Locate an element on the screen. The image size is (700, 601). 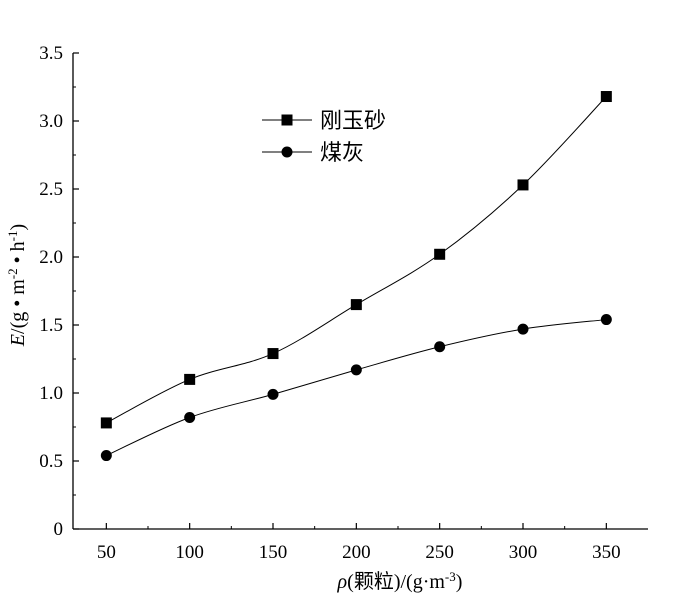
x-tick-label: 100 is located at coordinates (189, 552).